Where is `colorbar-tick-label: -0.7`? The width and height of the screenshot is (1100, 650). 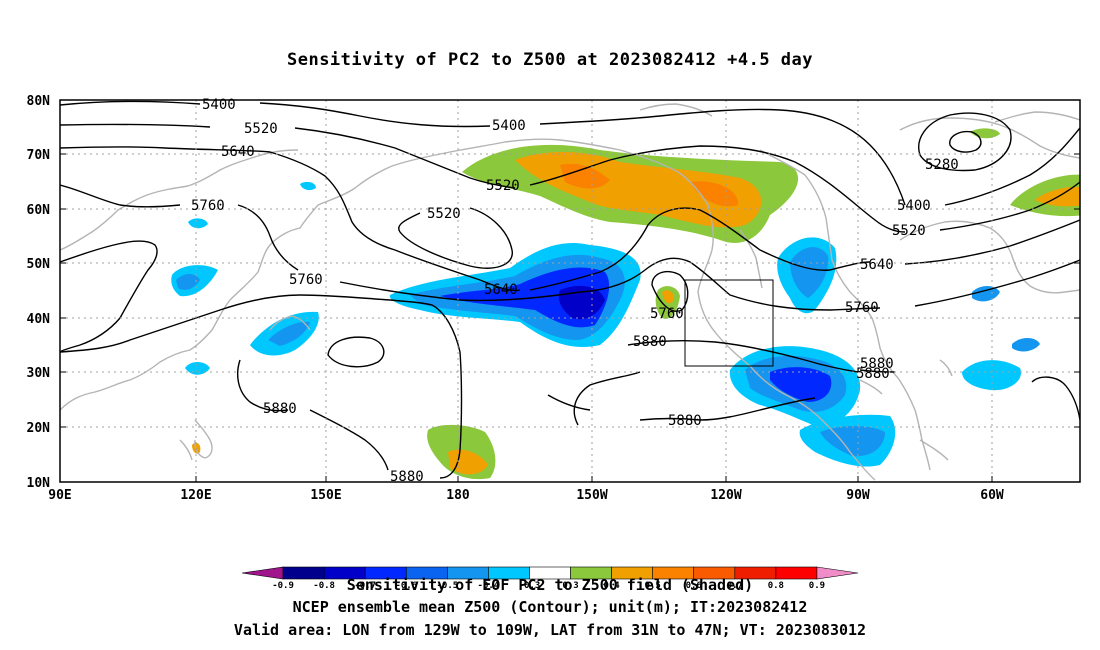
colorbar-tick-label: -0.7 is located at coordinates (365, 586).